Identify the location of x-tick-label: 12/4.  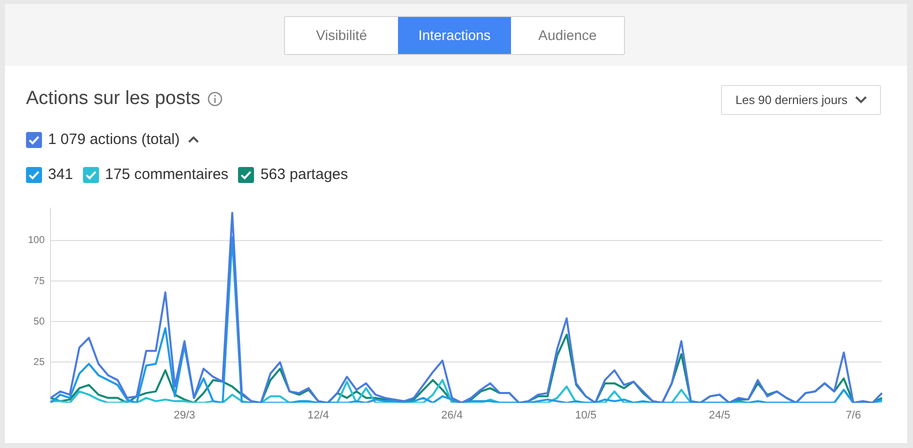
(318, 415).